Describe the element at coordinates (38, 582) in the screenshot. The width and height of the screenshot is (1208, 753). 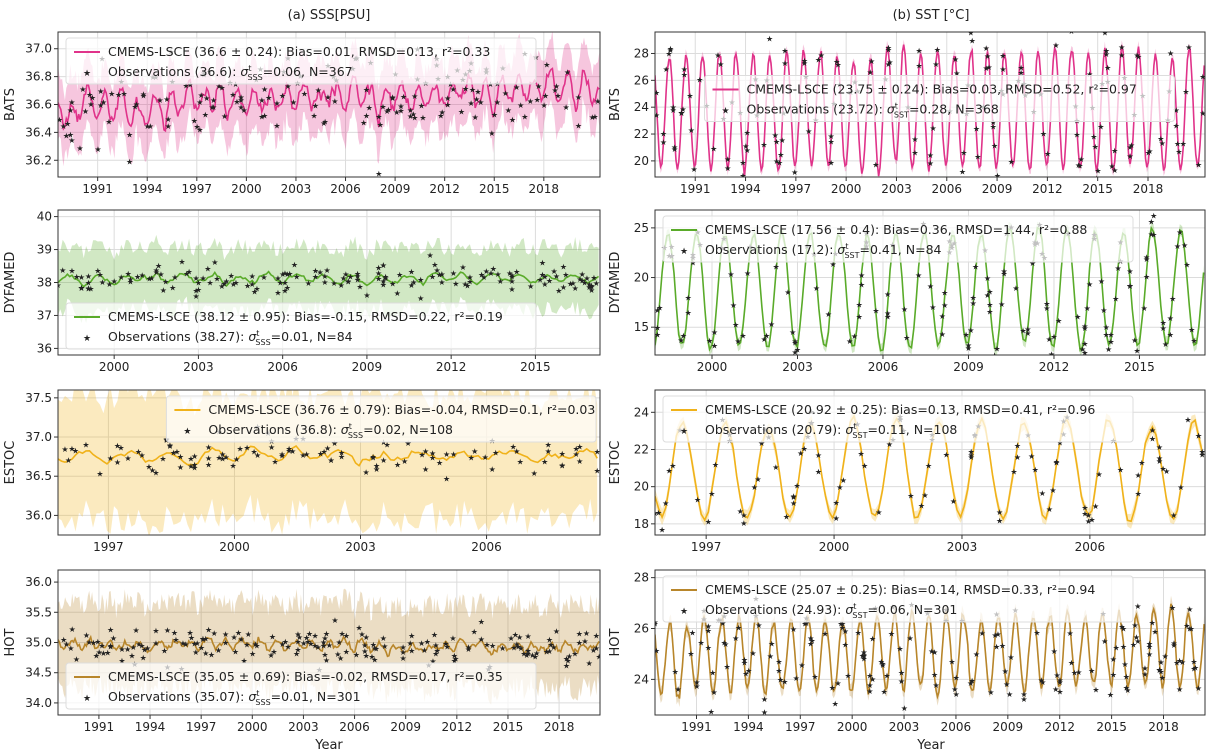
I see `y-tick-label: 36.0` at that location.